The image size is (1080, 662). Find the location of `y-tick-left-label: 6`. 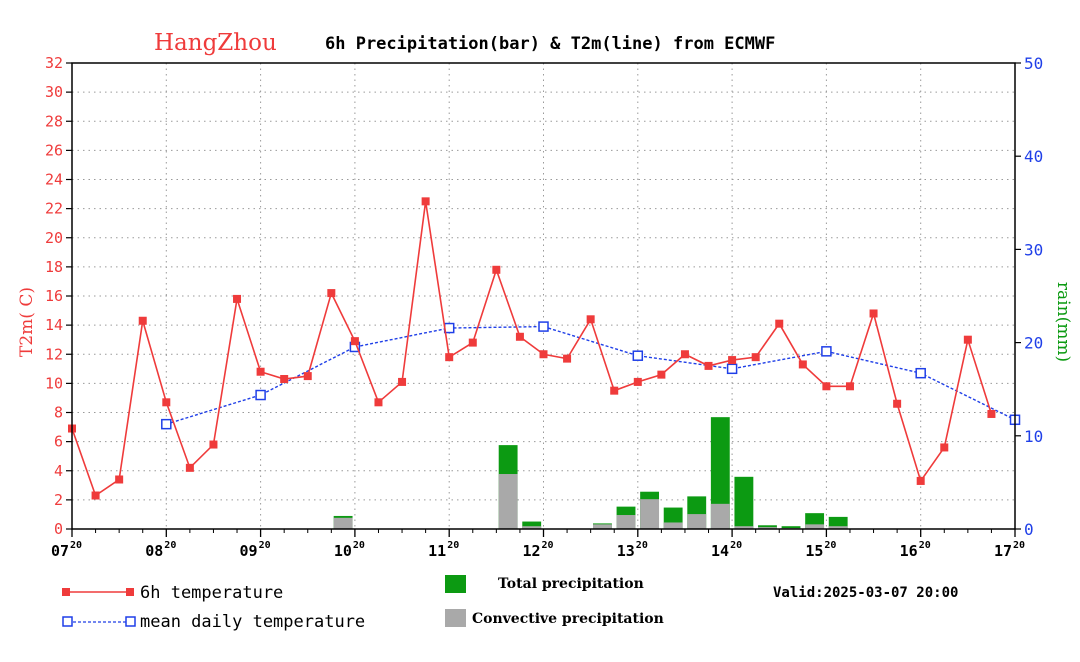

y-tick-left-label: 6 is located at coordinates (58, 442).